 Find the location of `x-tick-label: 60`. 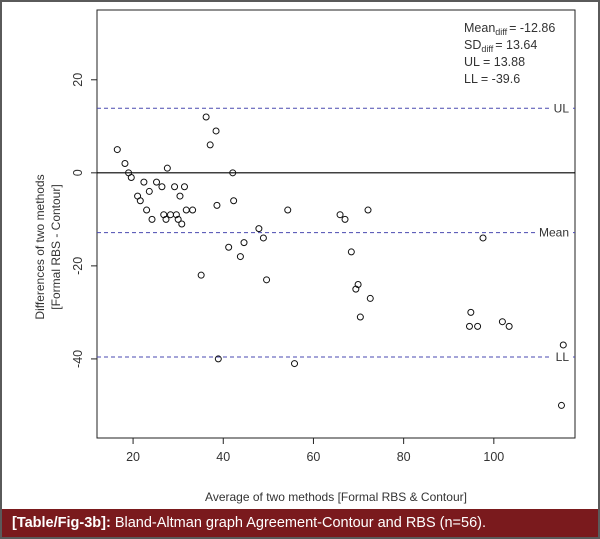

x-tick-label: 60 is located at coordinates (313, 457).